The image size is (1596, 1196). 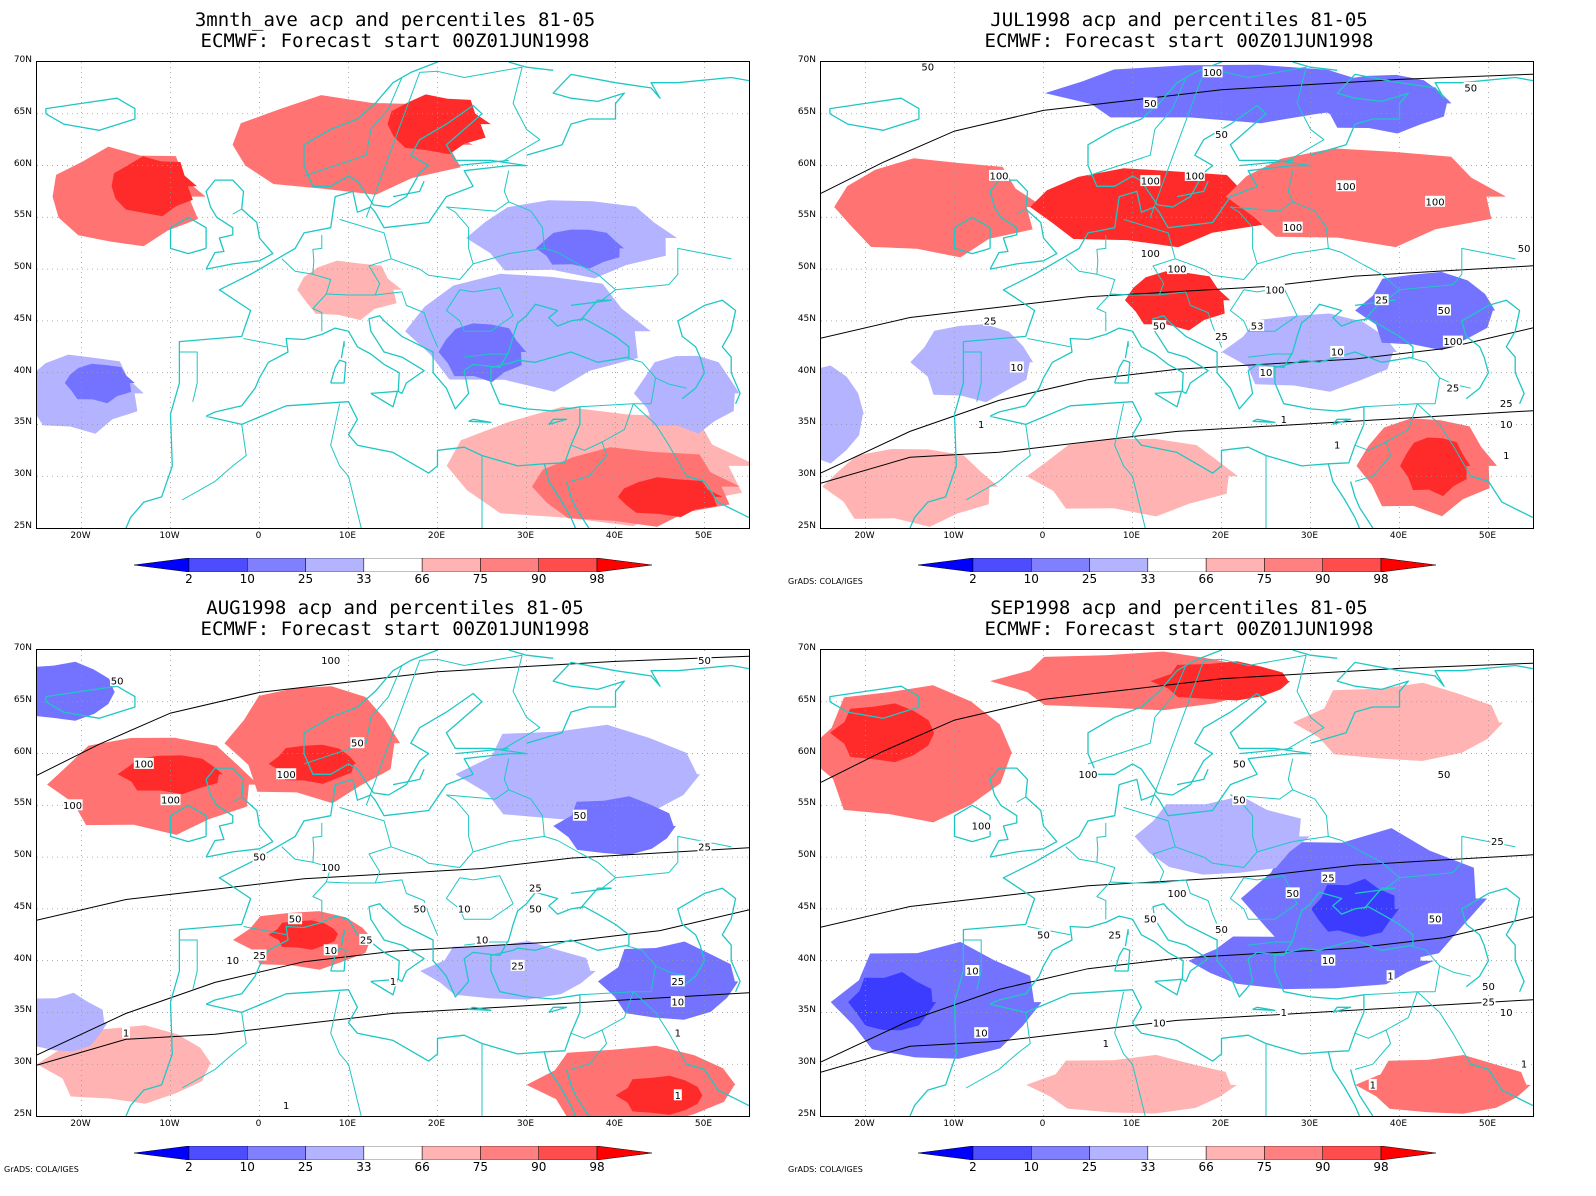 What do you see at coordinates (1179, 608) in the screenshot?
I see `title-line-1: SEP1998 acp and percentiles 81-05` at bounding box center [1179, 608].